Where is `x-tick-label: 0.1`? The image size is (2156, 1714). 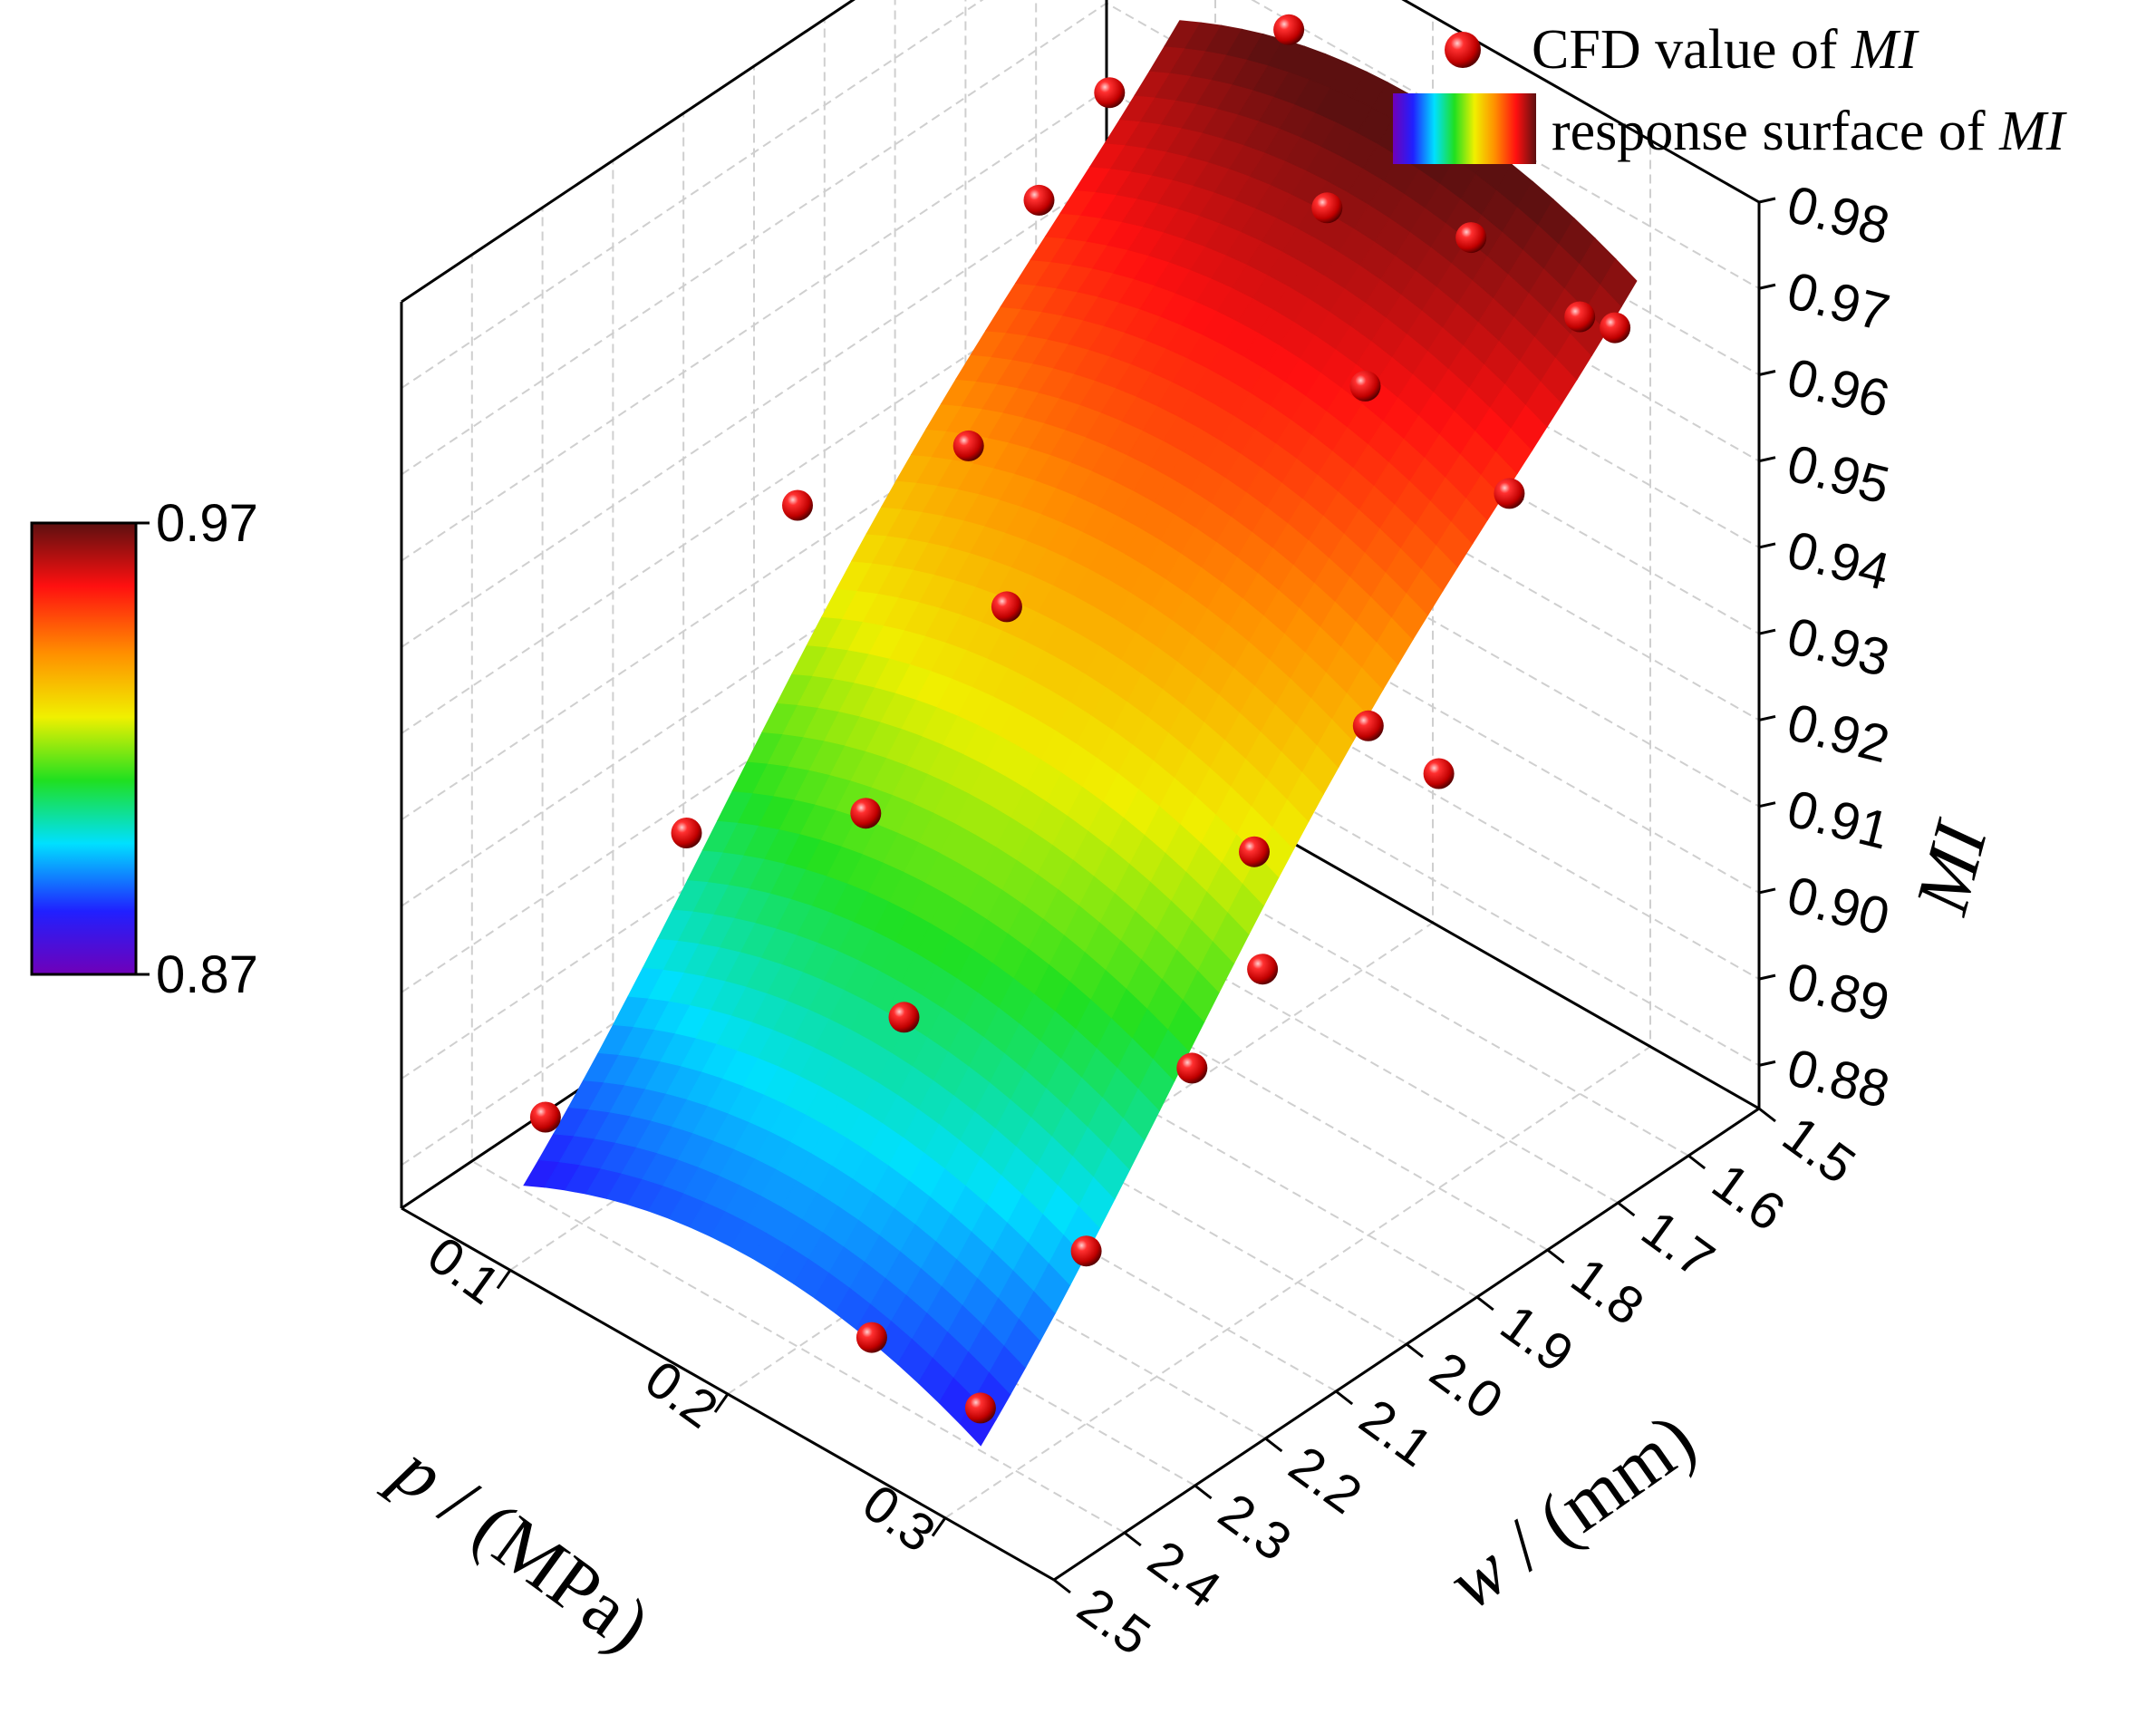
x-tick-label: 0.1 is located at coordinates (463, 1270).